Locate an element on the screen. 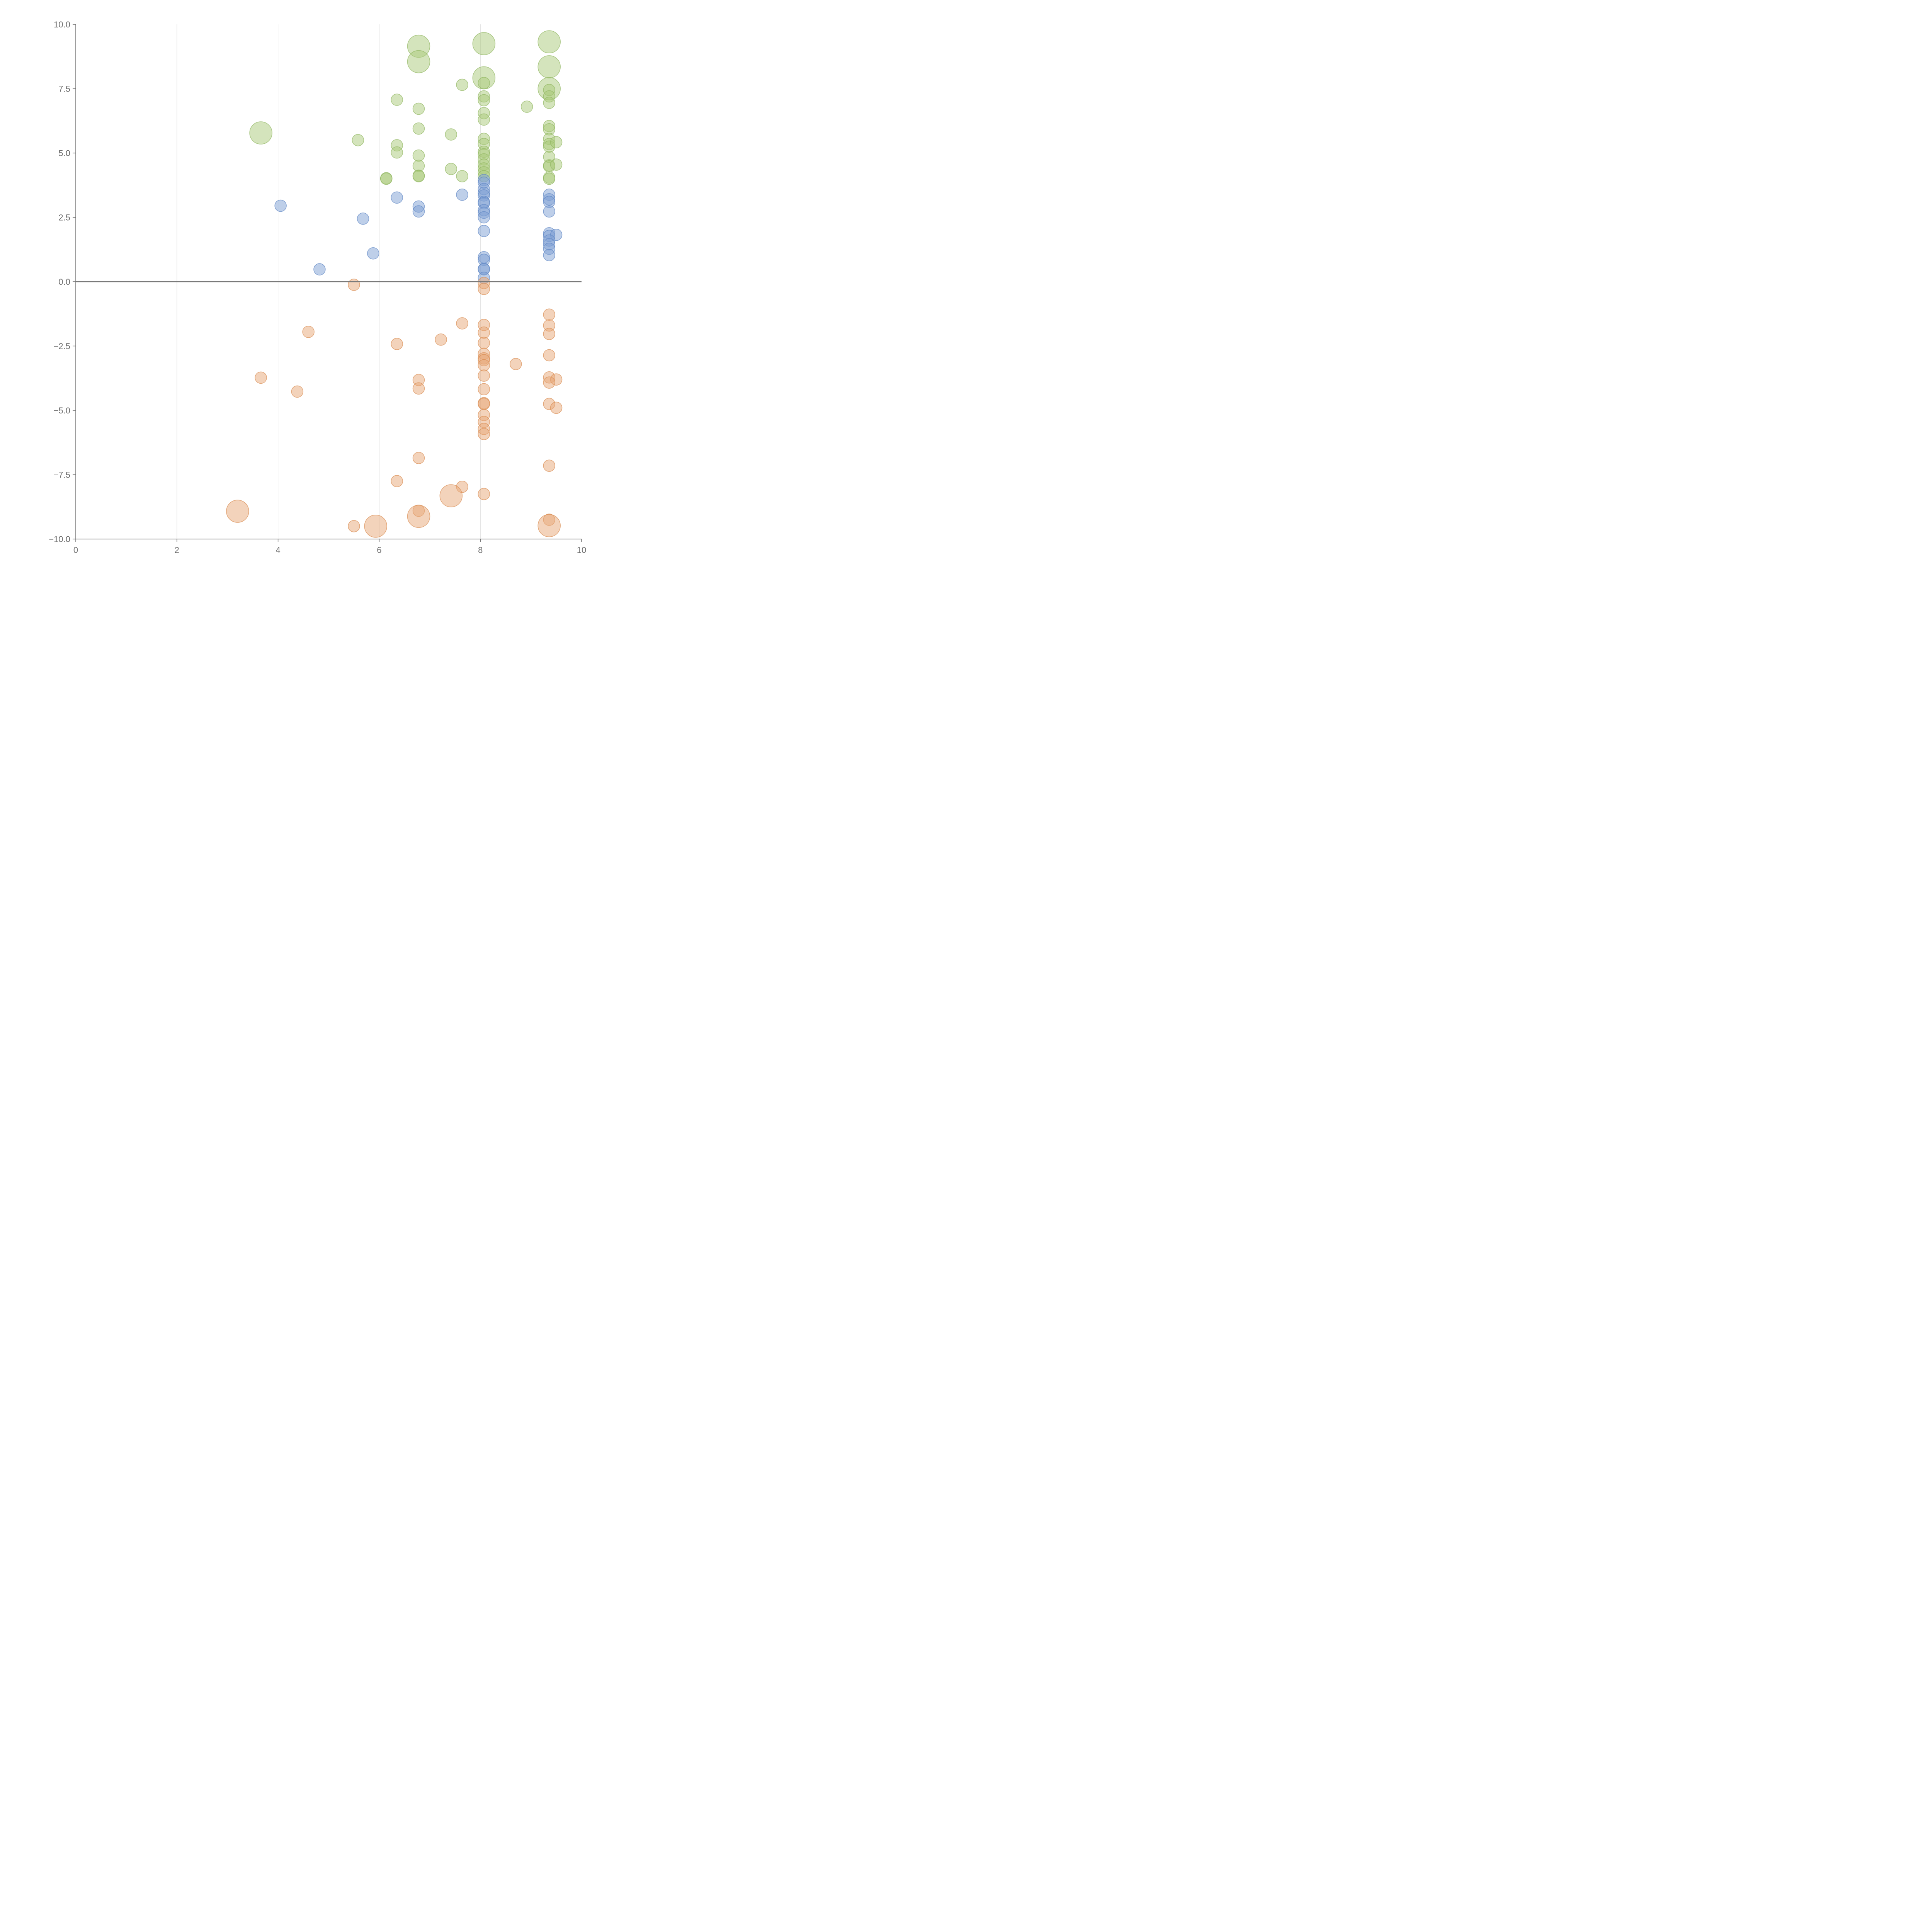 The height and width of the screenshot is (1932, 1932). x-tick-label: 6 is located at coordinates (379, 550).